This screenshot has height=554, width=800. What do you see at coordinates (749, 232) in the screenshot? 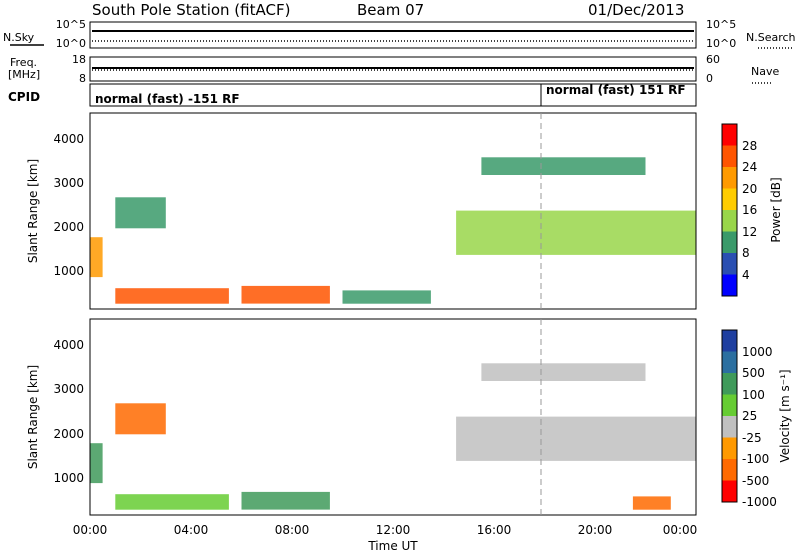
I see `power-cb-tick-12: 12` at bounding box center [749, 232].